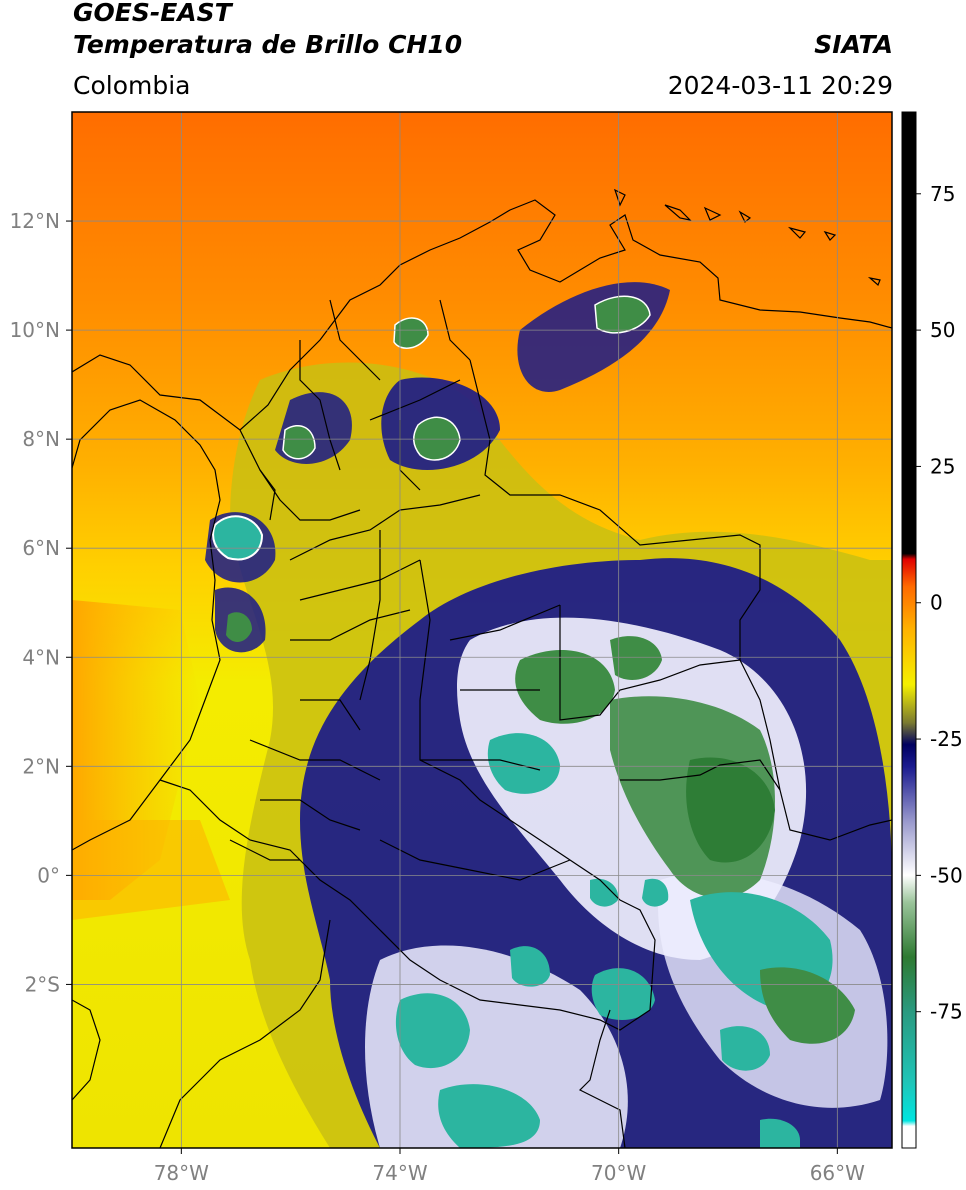 The height and width of the screenshot is (1190, 966). I want to click on colorbar-tick-label: -75, so click(946, 1012).